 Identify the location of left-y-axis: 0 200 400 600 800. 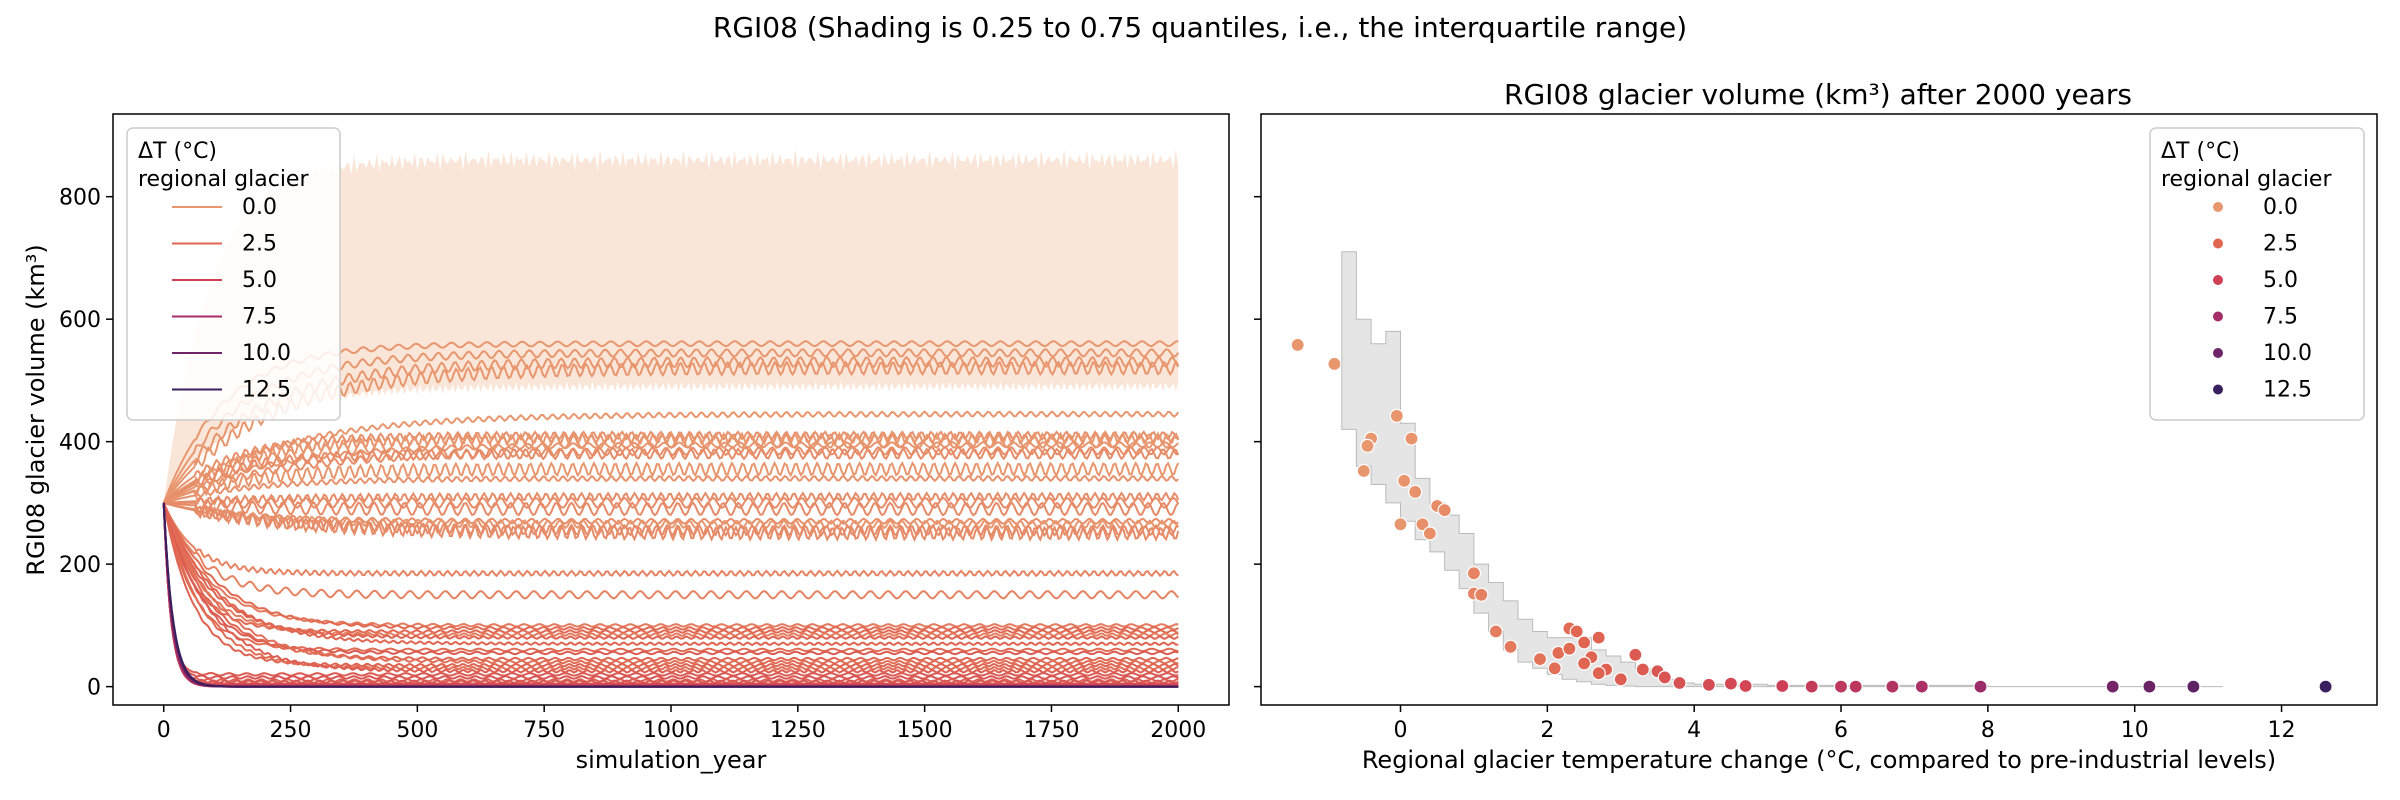
(86, 443).